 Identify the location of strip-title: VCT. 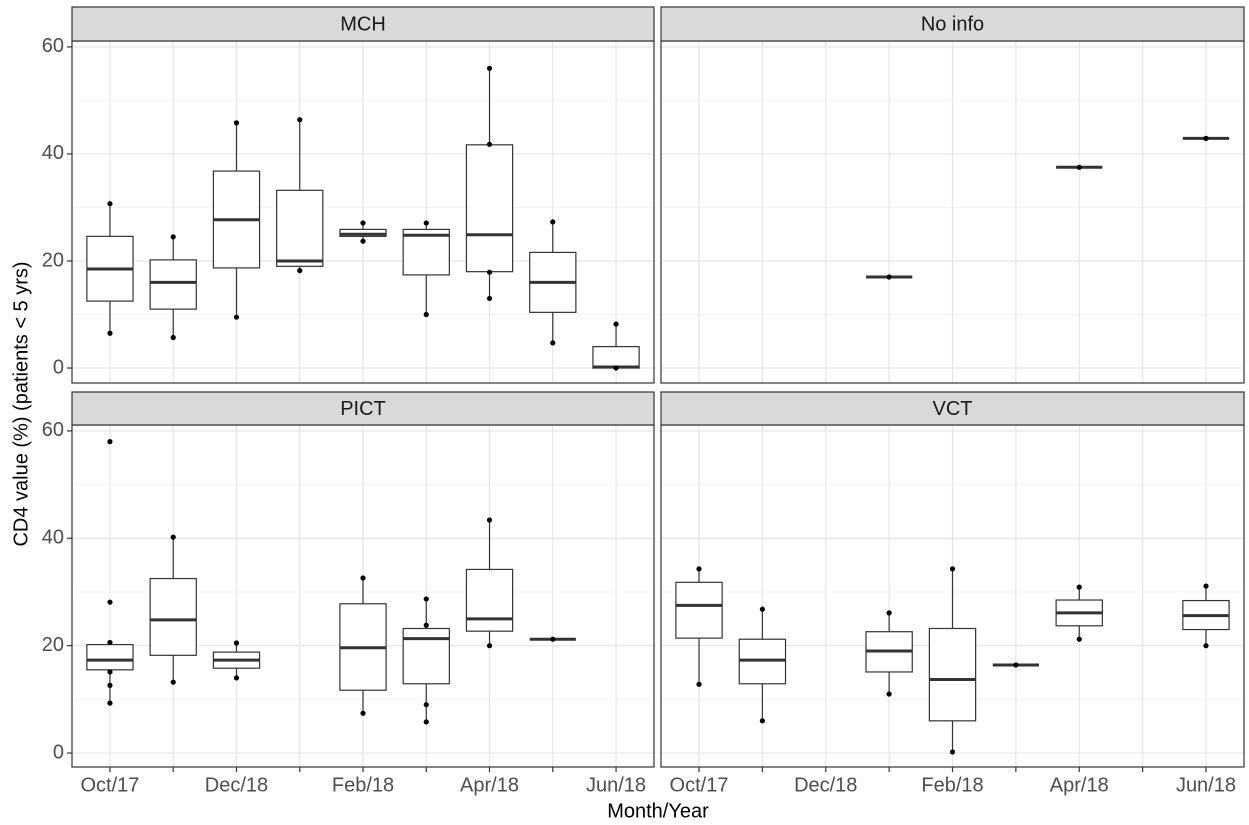
(953, 409).